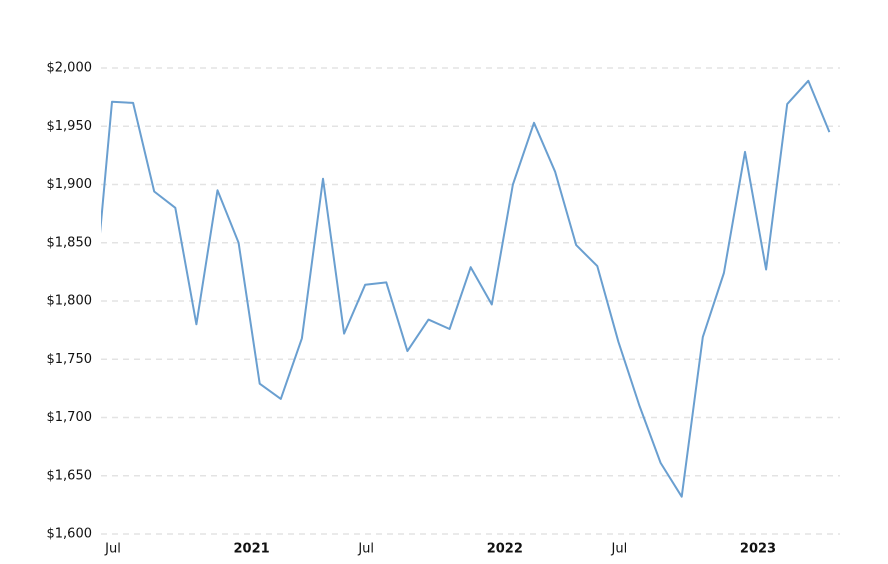 This screenshot has height=564, width=888. Describe the element at coordinates (70, 68) in the screenshot. I see `y-tick-label: $2,000` at that location.